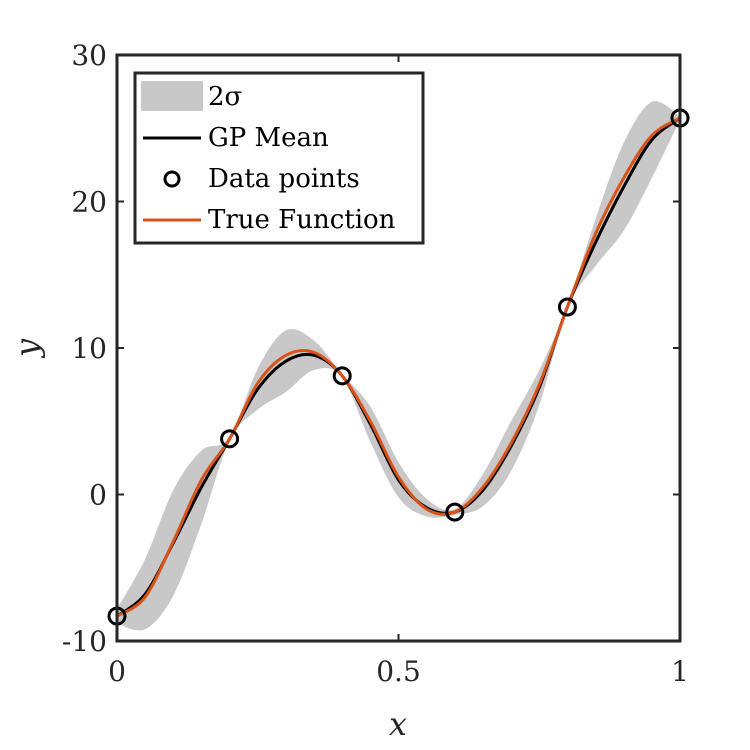  I want to click on y-tick-label: 10, so click(89, 348).